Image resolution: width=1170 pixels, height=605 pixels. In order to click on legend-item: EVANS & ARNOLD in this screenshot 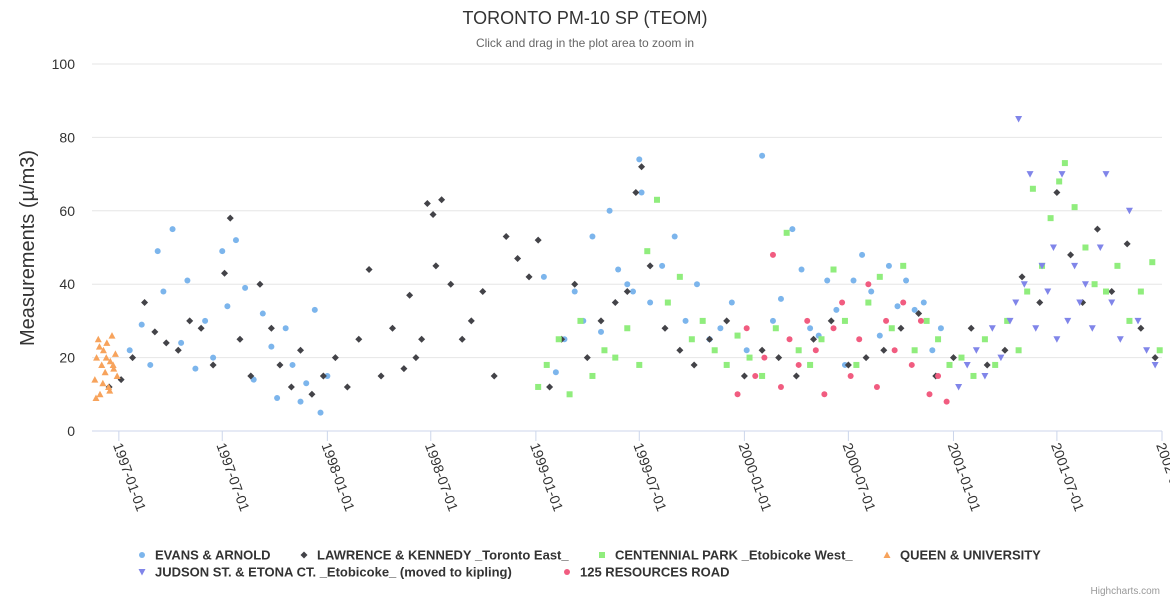, I will do `click(205, 555)`.